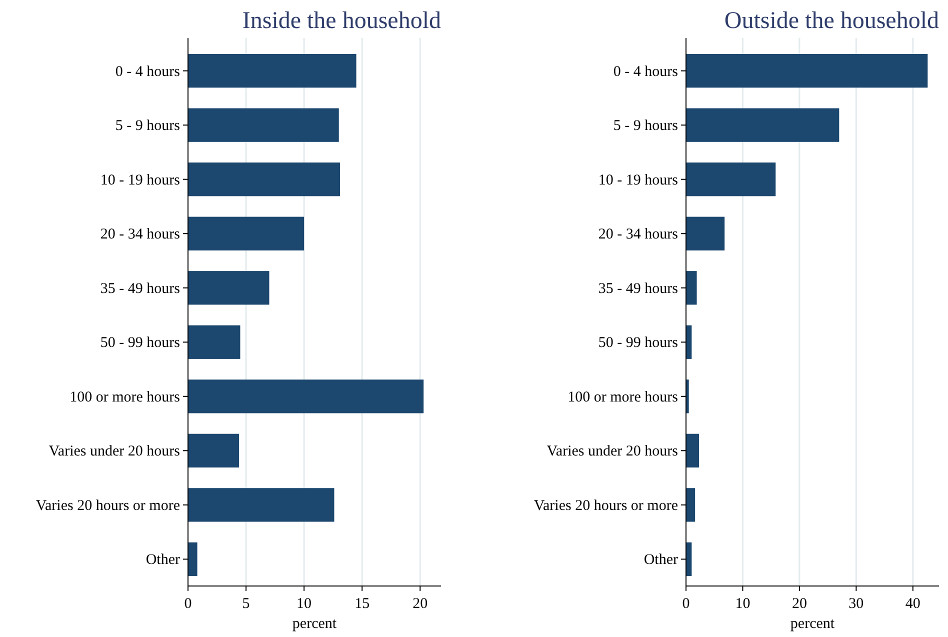 Image resolution: width=948 pixels, height=637 pixels. Describe the element at coordinates (246, 604) in the screenshot. I see `x-tick-label: 5` at that location.